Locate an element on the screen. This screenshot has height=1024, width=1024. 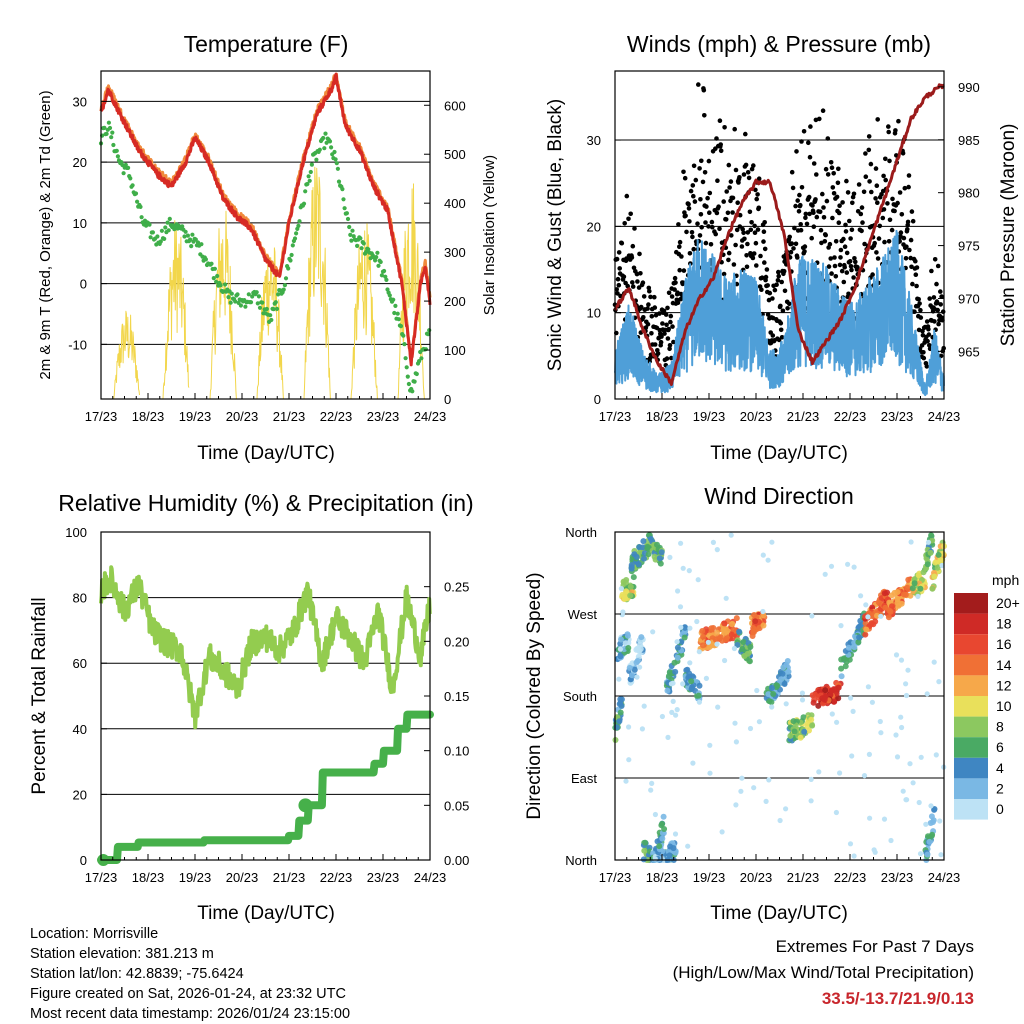
winds-marks is located at coordinates (779, 239).